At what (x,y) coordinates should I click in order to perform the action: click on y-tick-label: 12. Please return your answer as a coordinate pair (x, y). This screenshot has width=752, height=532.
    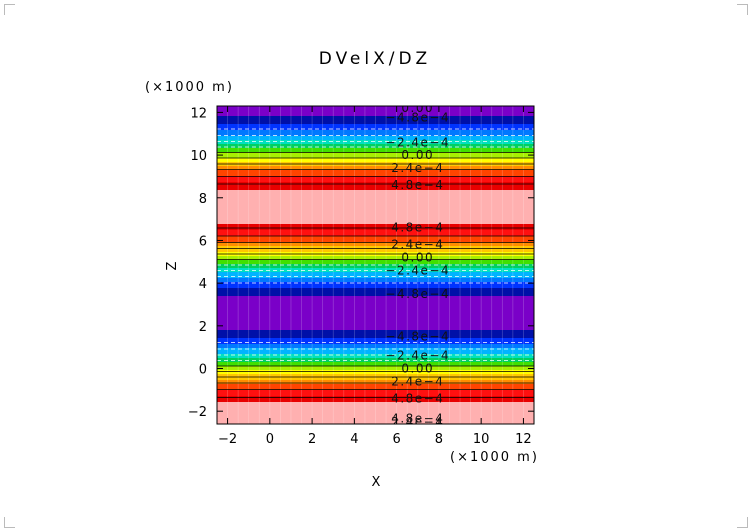
    Looking at the image, I should click on (198, 113).